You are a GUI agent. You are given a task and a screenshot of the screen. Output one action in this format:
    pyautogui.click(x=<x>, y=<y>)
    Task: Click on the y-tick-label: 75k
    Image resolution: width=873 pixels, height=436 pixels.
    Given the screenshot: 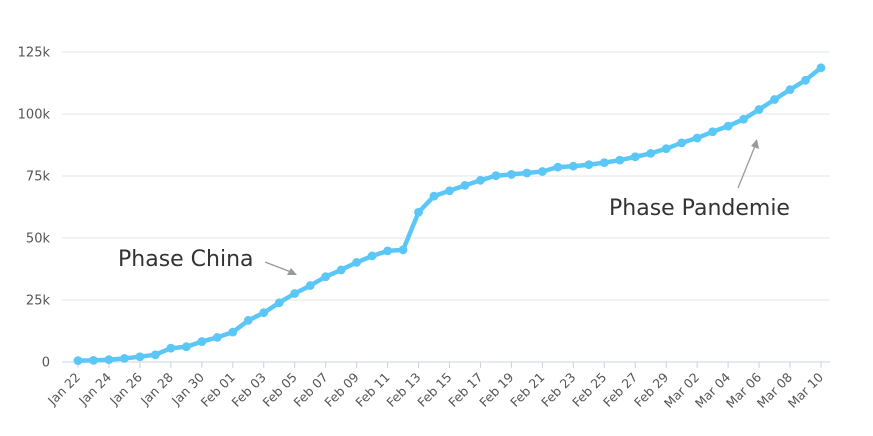 What is the action you would take?
    pyautogui.click(x=38, y=177)
    